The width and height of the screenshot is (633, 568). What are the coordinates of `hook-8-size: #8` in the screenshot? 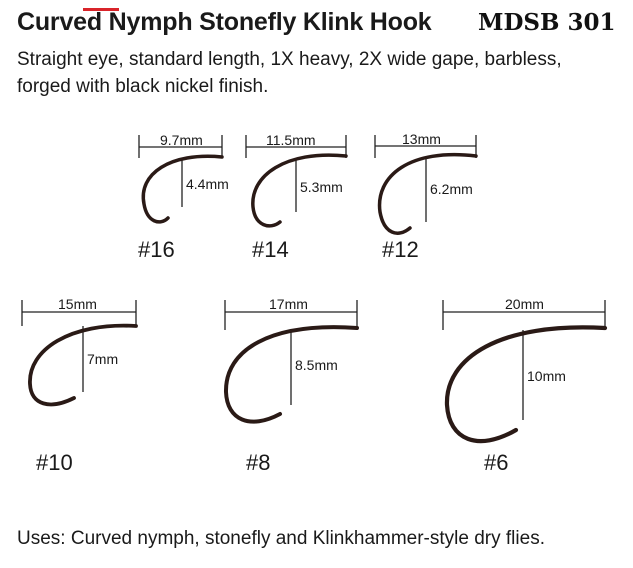 It's located at (258, 462).